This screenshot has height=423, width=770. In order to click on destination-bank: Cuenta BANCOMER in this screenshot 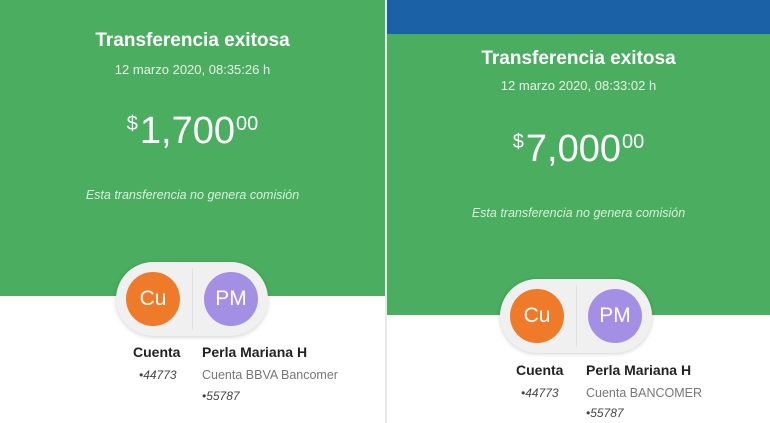, I will do `click(644, 393)`.